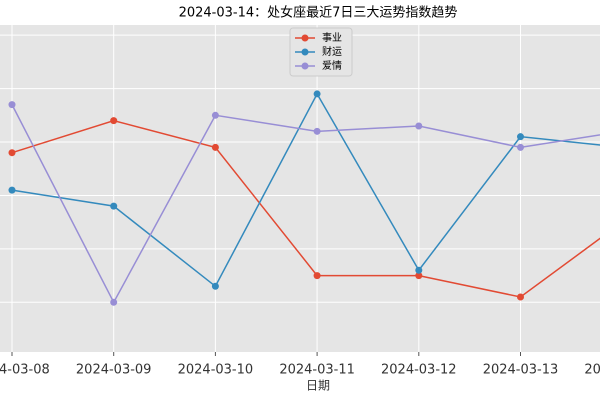 The image size is (600, 400). What do you see at coordinates (332, 65) in the screenshot?
I see `legend-label: 爱情` at bounding box center [332, 65].